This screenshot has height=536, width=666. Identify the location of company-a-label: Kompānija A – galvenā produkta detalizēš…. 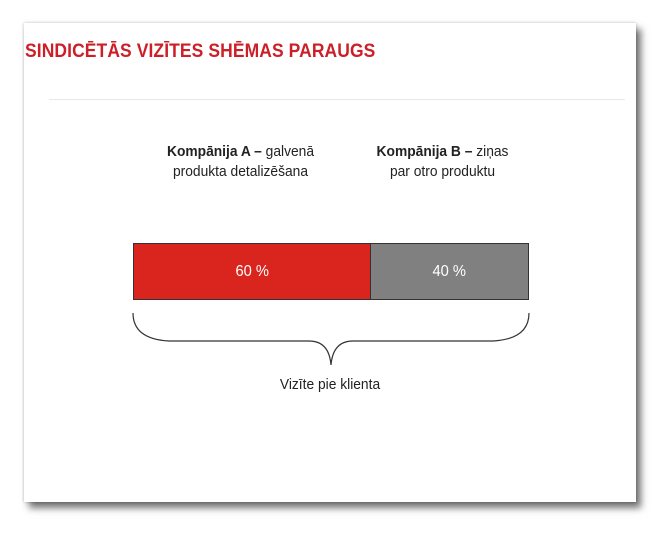
(240, 162).